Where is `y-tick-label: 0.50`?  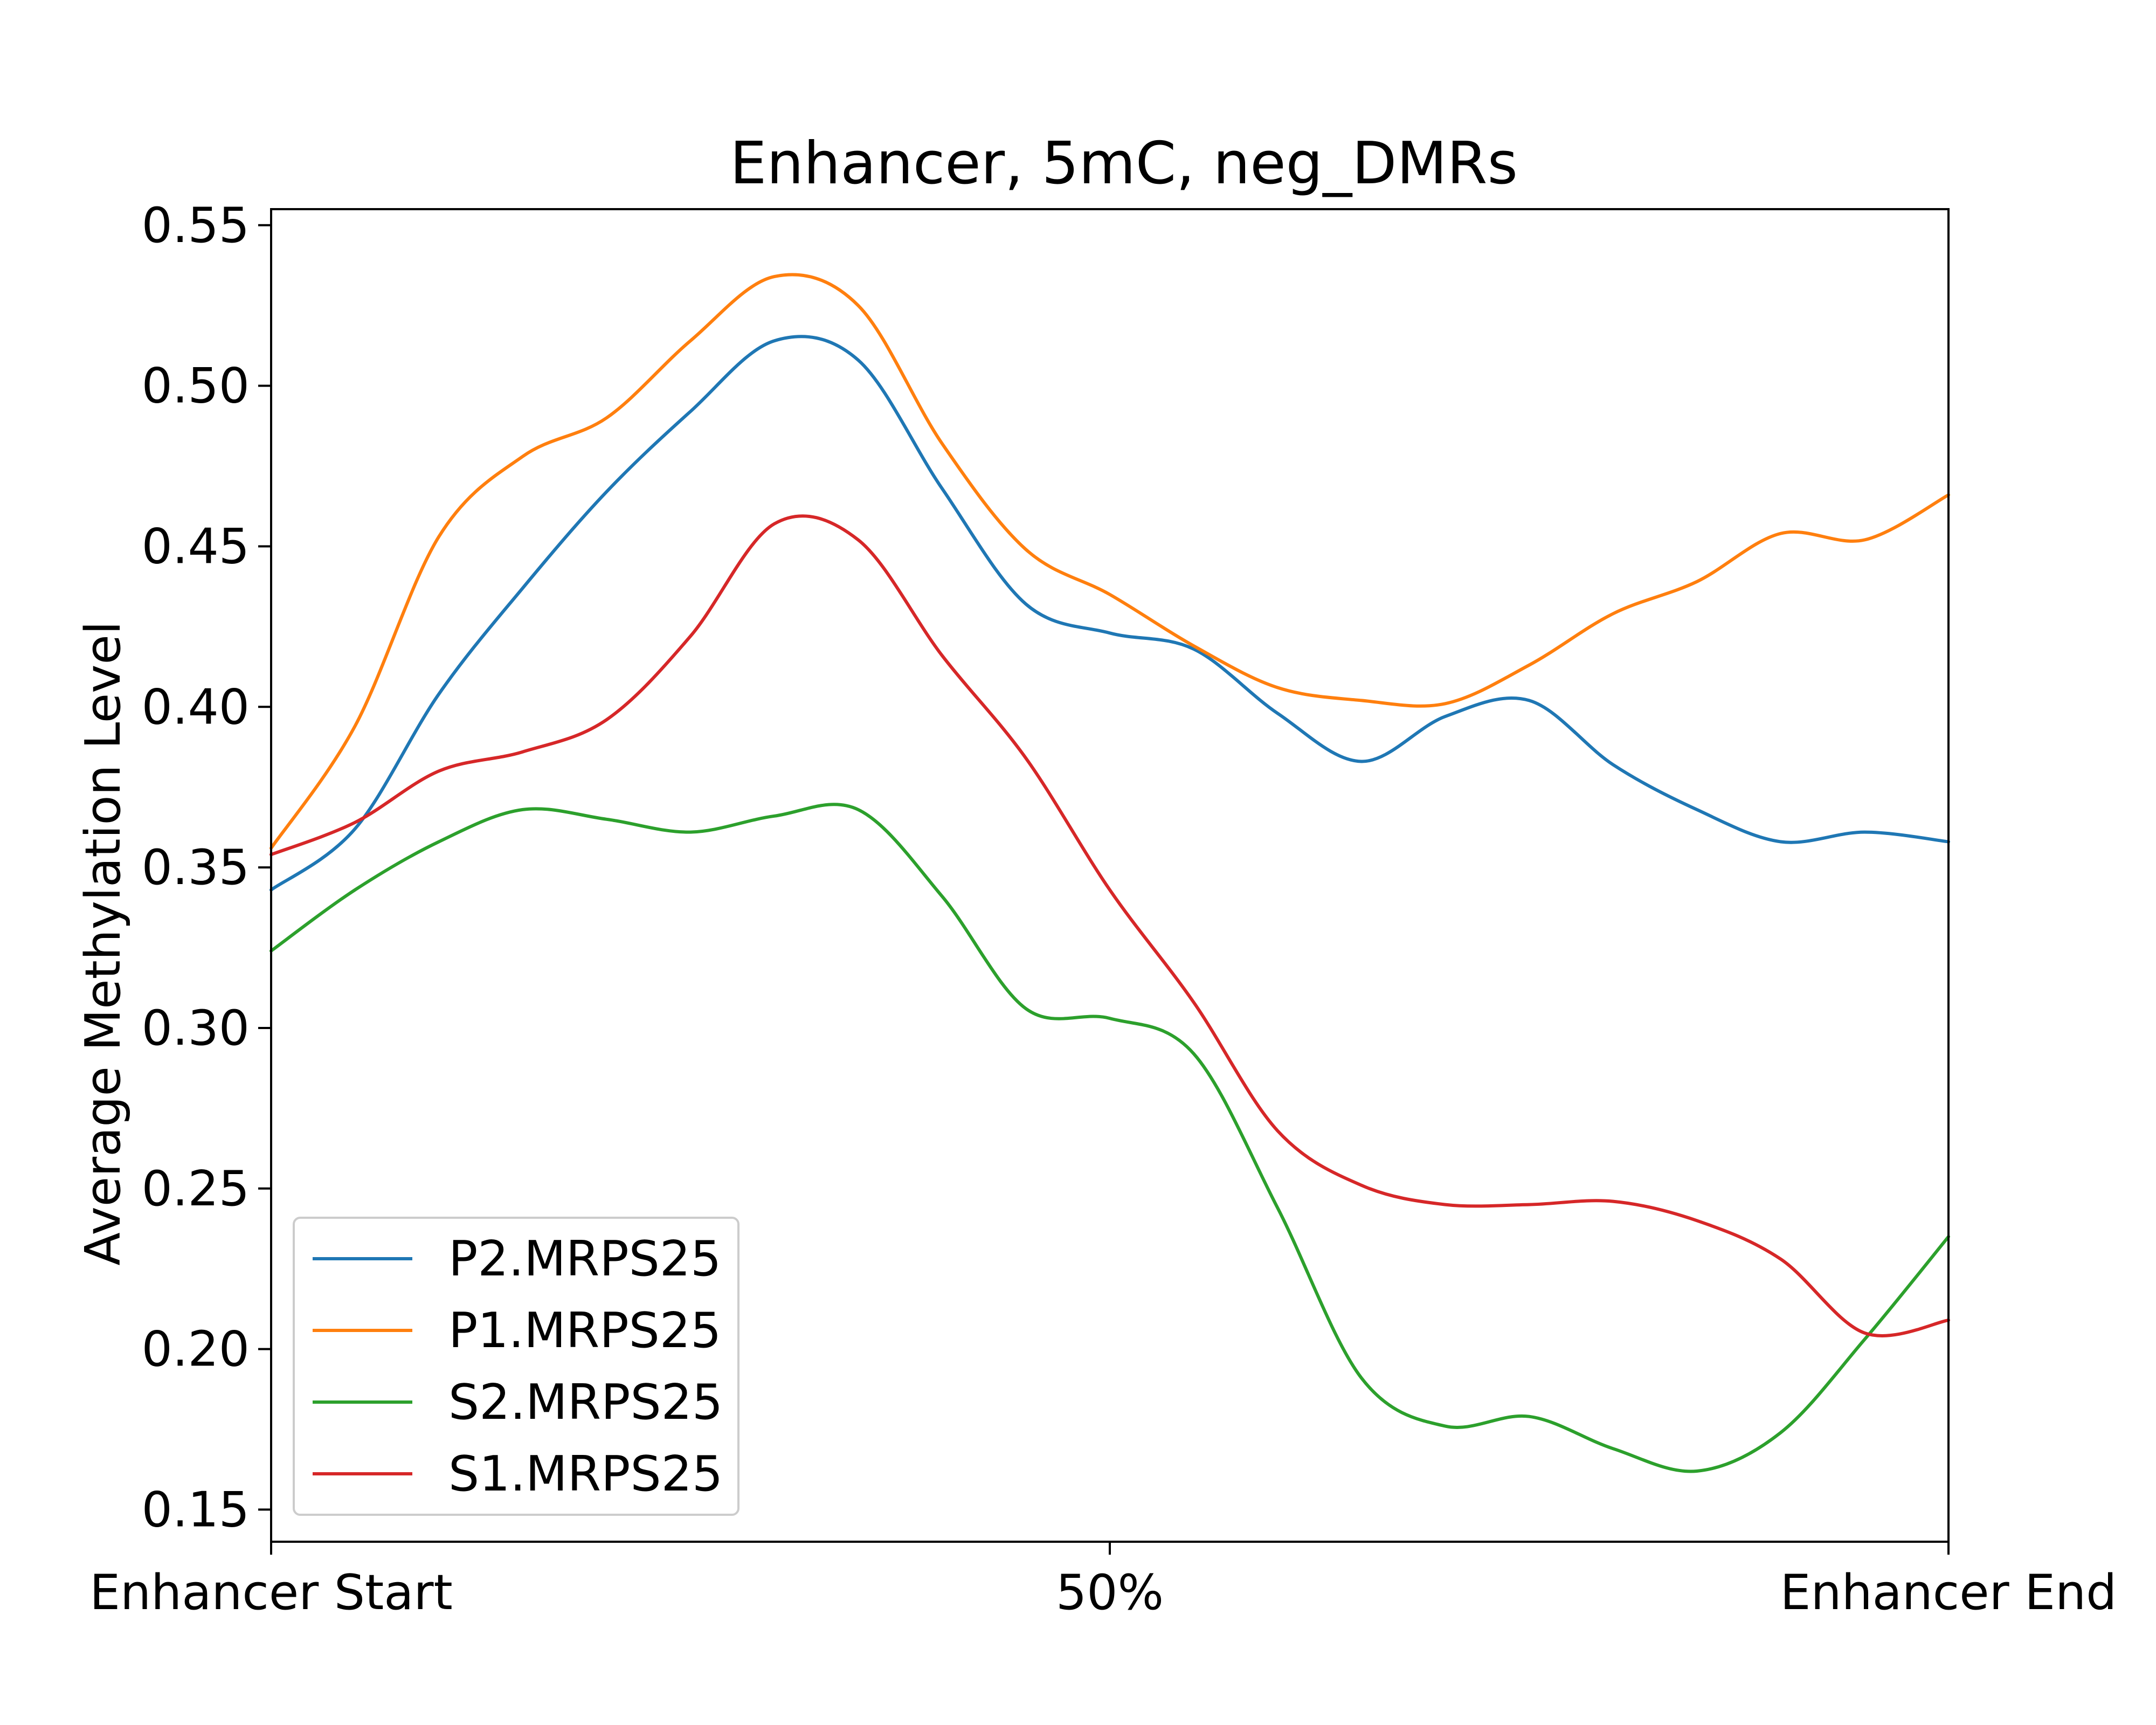 y-tick-label: 0.50 is located at coordinates (196, 387).